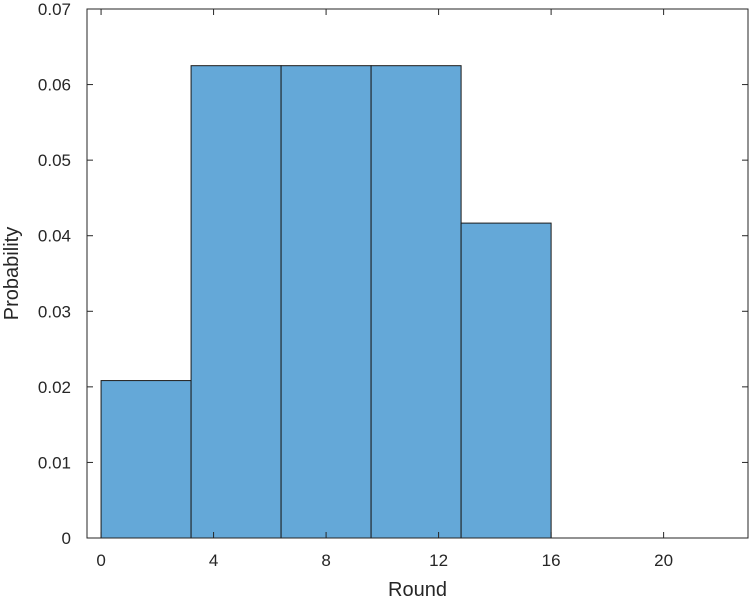 The height and width of the screenshot is (600, 750). What do you see at coordinates (54, 160) in the screenshot?
I see `y-tick-label: 0.05` at bounding box center [54, 160].